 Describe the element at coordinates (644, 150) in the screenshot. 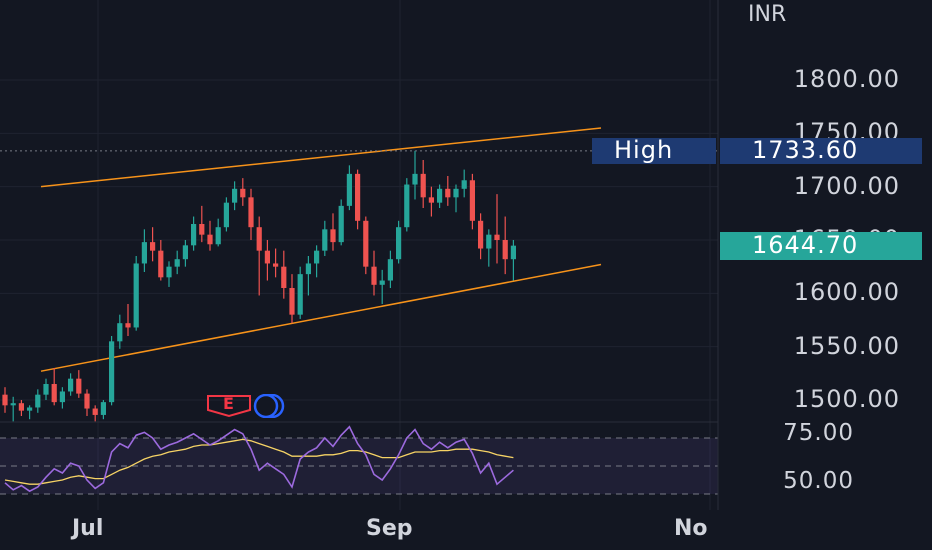

I see `high-label-text: High` at that location.